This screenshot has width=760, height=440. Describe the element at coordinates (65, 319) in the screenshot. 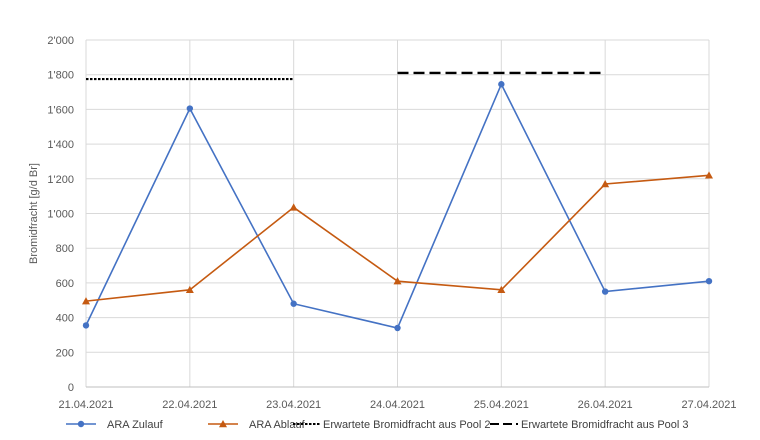

I see `y-tick-label: 400` at that location.